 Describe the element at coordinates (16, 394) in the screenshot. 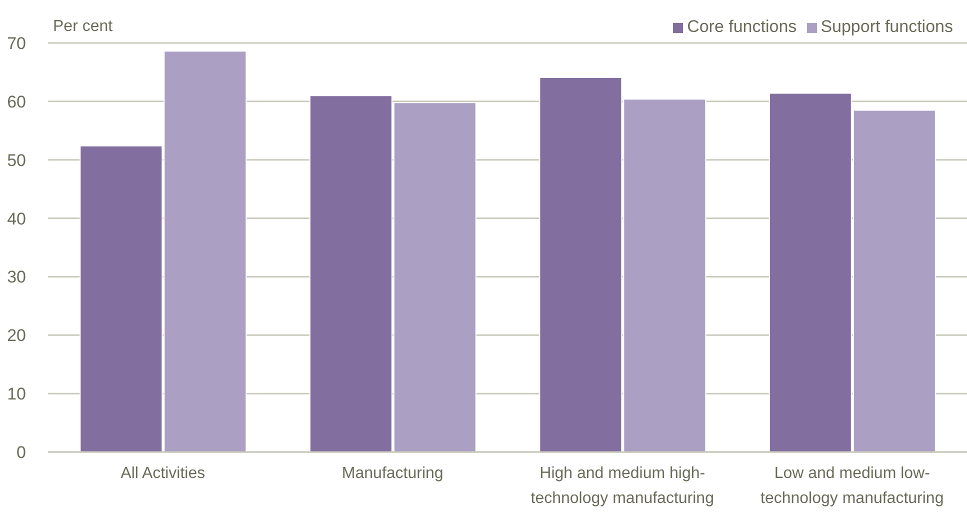

I see `y-tick-label: 10` at that location.